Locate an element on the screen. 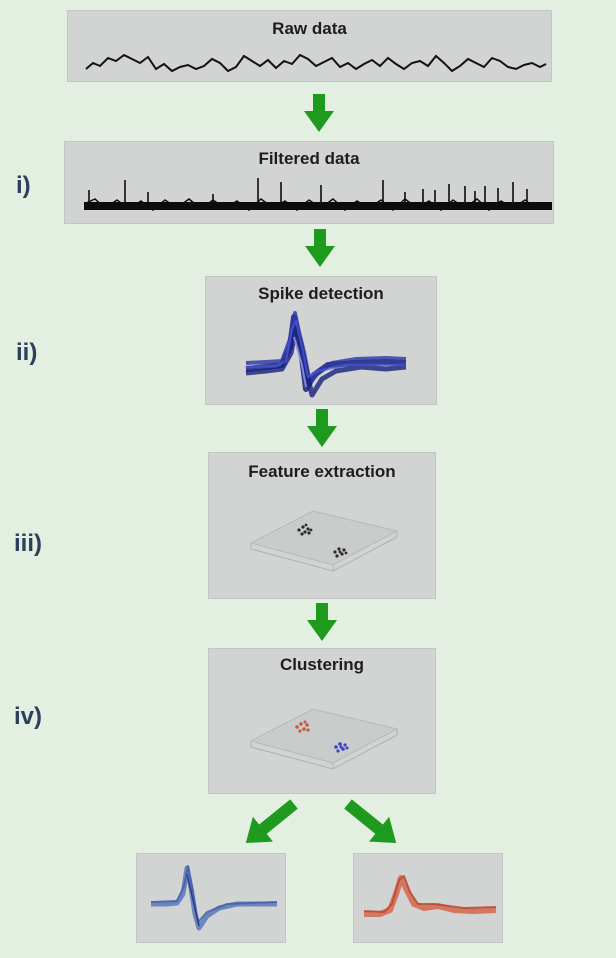 The width and height of the screenshot is (616, 958). diagonal-arrow-left-icon is located at coordinates (271, 821).